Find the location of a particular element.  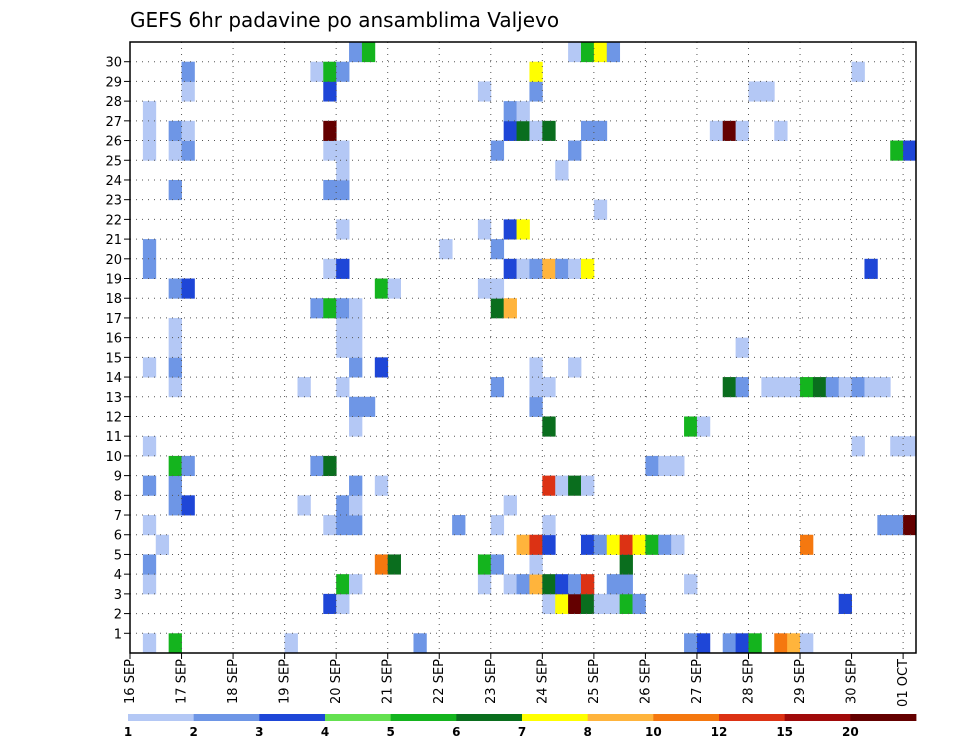

y-tick-label: 16 is located at coordinates (113, 339).